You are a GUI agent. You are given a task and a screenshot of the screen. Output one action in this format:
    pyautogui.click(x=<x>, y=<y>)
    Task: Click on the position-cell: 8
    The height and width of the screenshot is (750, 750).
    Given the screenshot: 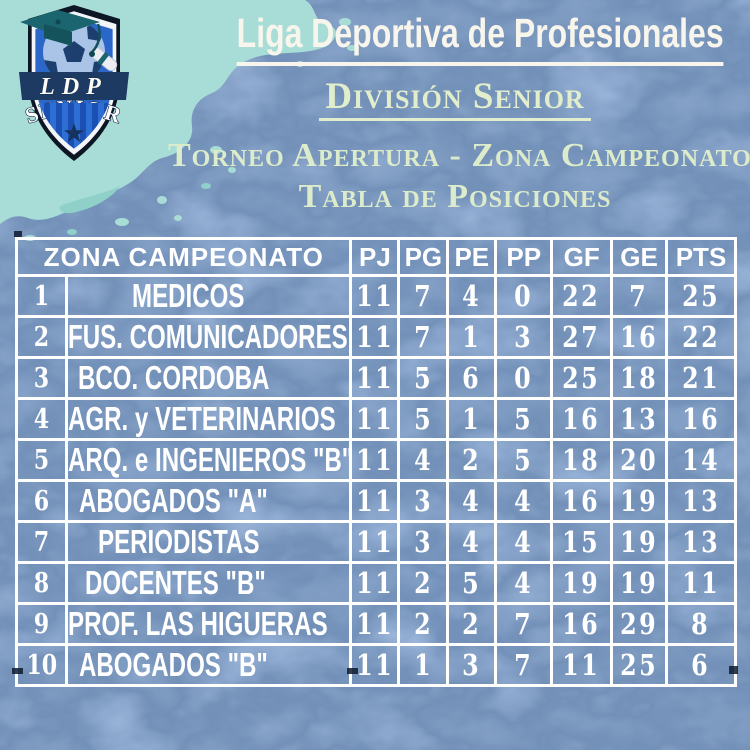 What is the action you would take?
    pyautogui.click(x=41, y=583)
    